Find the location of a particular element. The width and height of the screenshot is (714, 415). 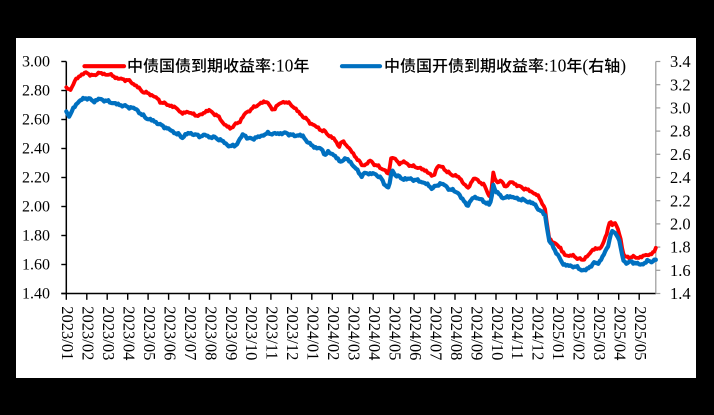

svg-text: 2023/01 is located at coordinates (67, 333).